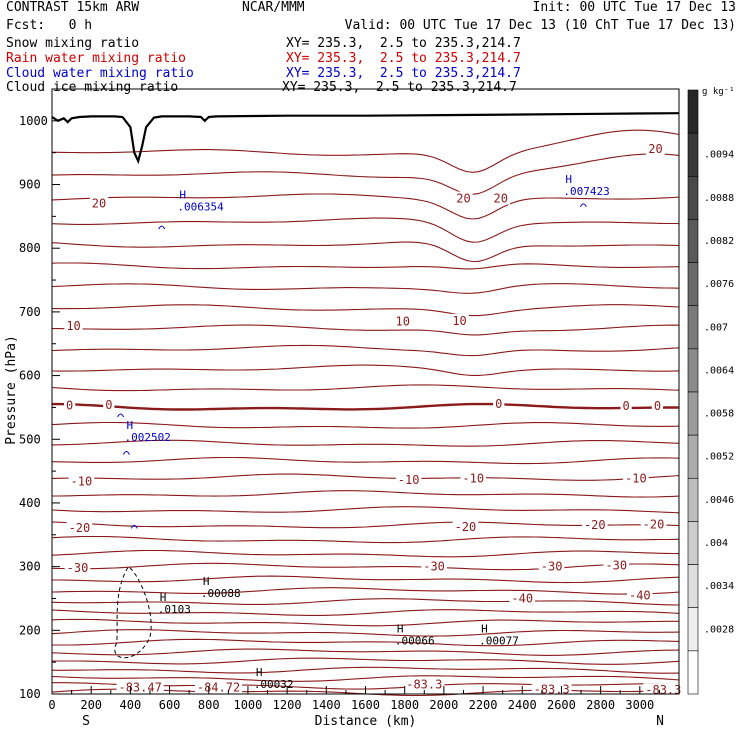  Describe the element at coordinates (522, 705) in the screenshot. I see `x-tick-label: 2400` at that location.